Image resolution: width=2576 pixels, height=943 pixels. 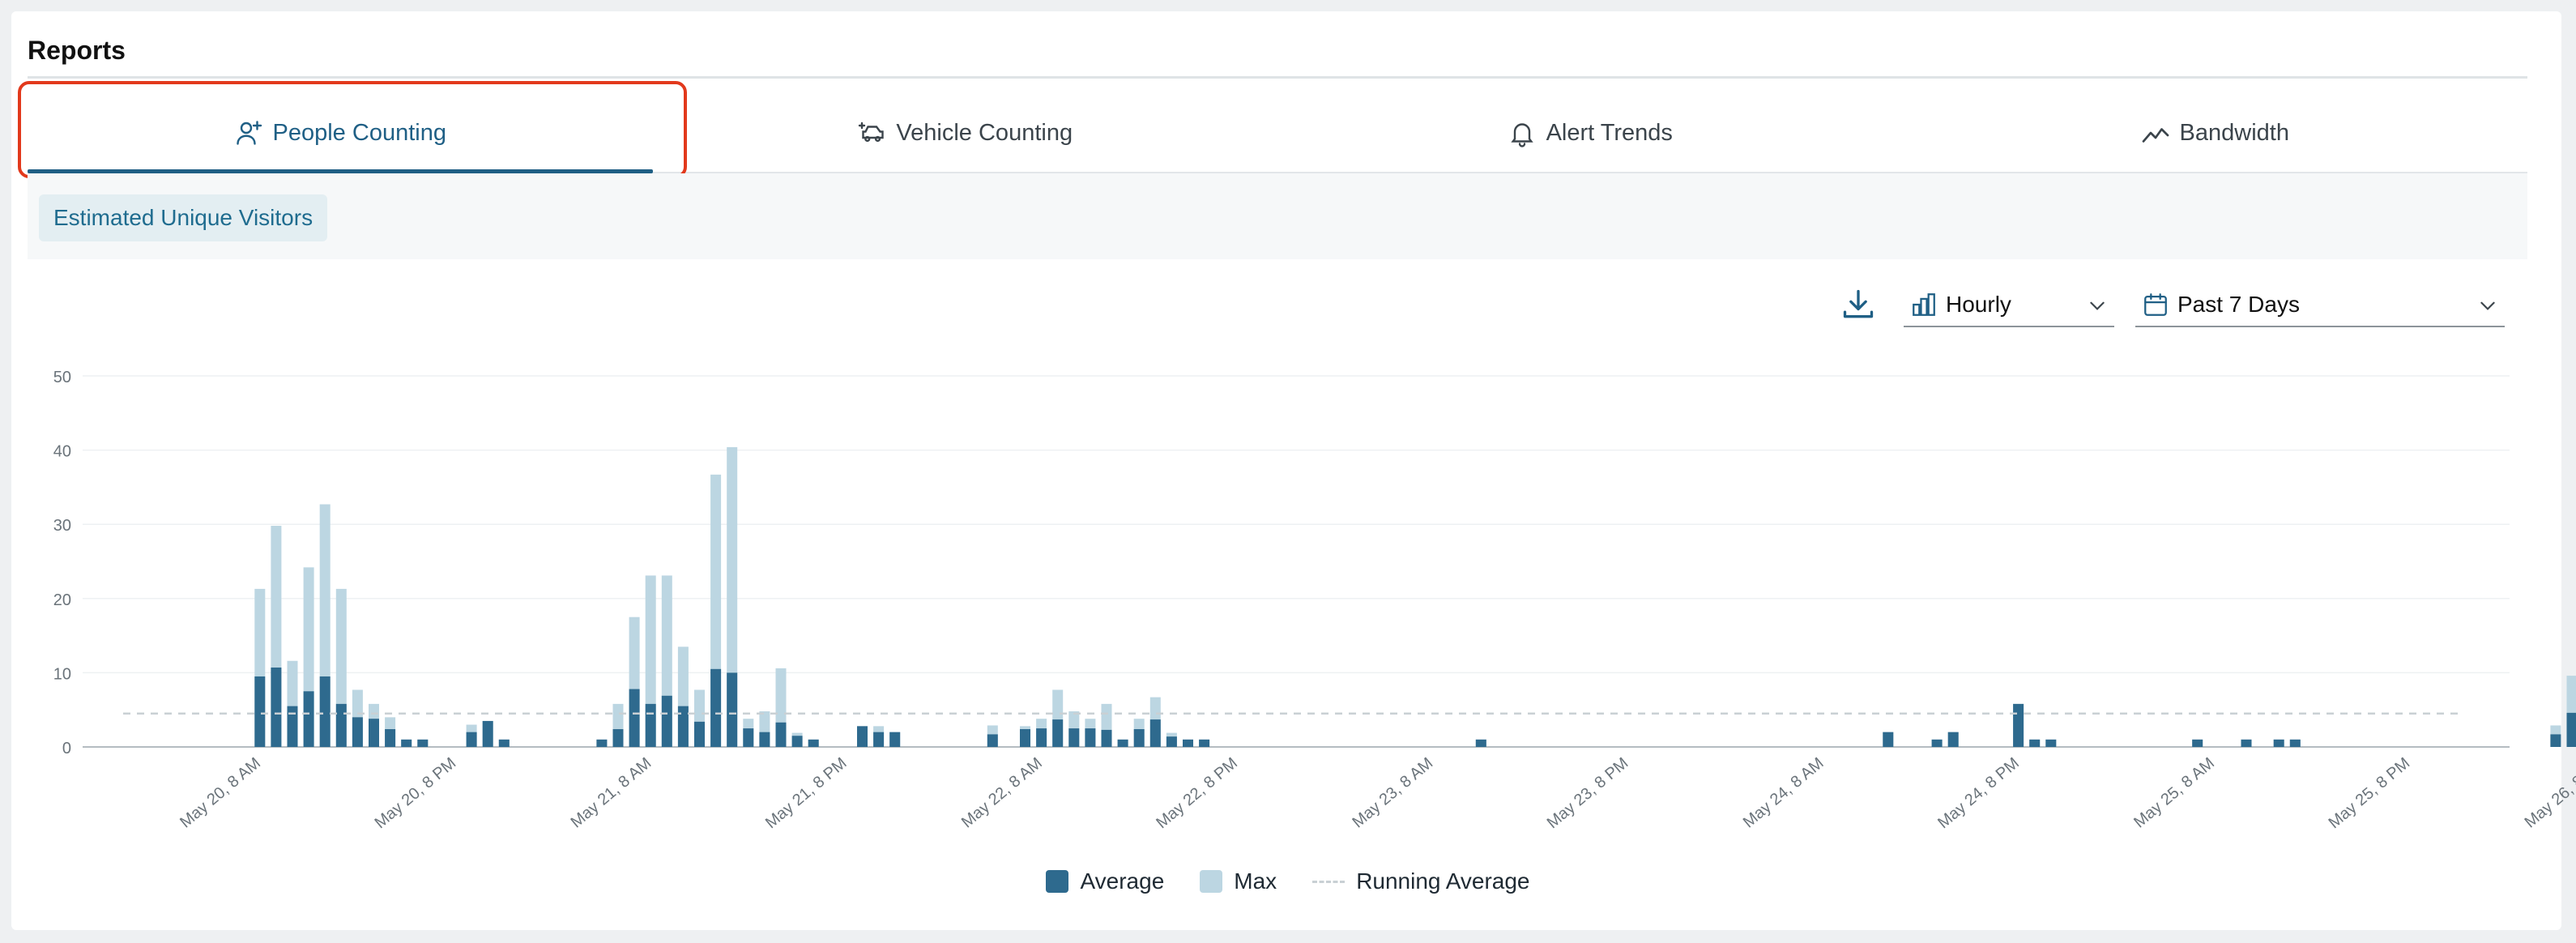 What do you see at coordinates (2097, 305) in the screenshot?
I see `chevron-down-icon` at bounding box center [2097, 305].